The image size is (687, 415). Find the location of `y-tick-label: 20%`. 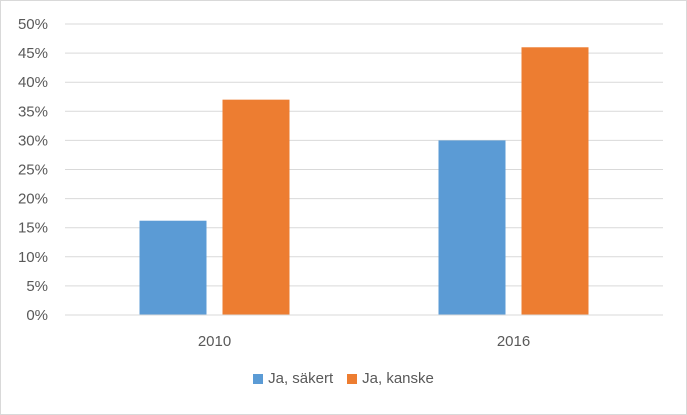

y-tick-label: 20% is located at coordinates (33, 199).